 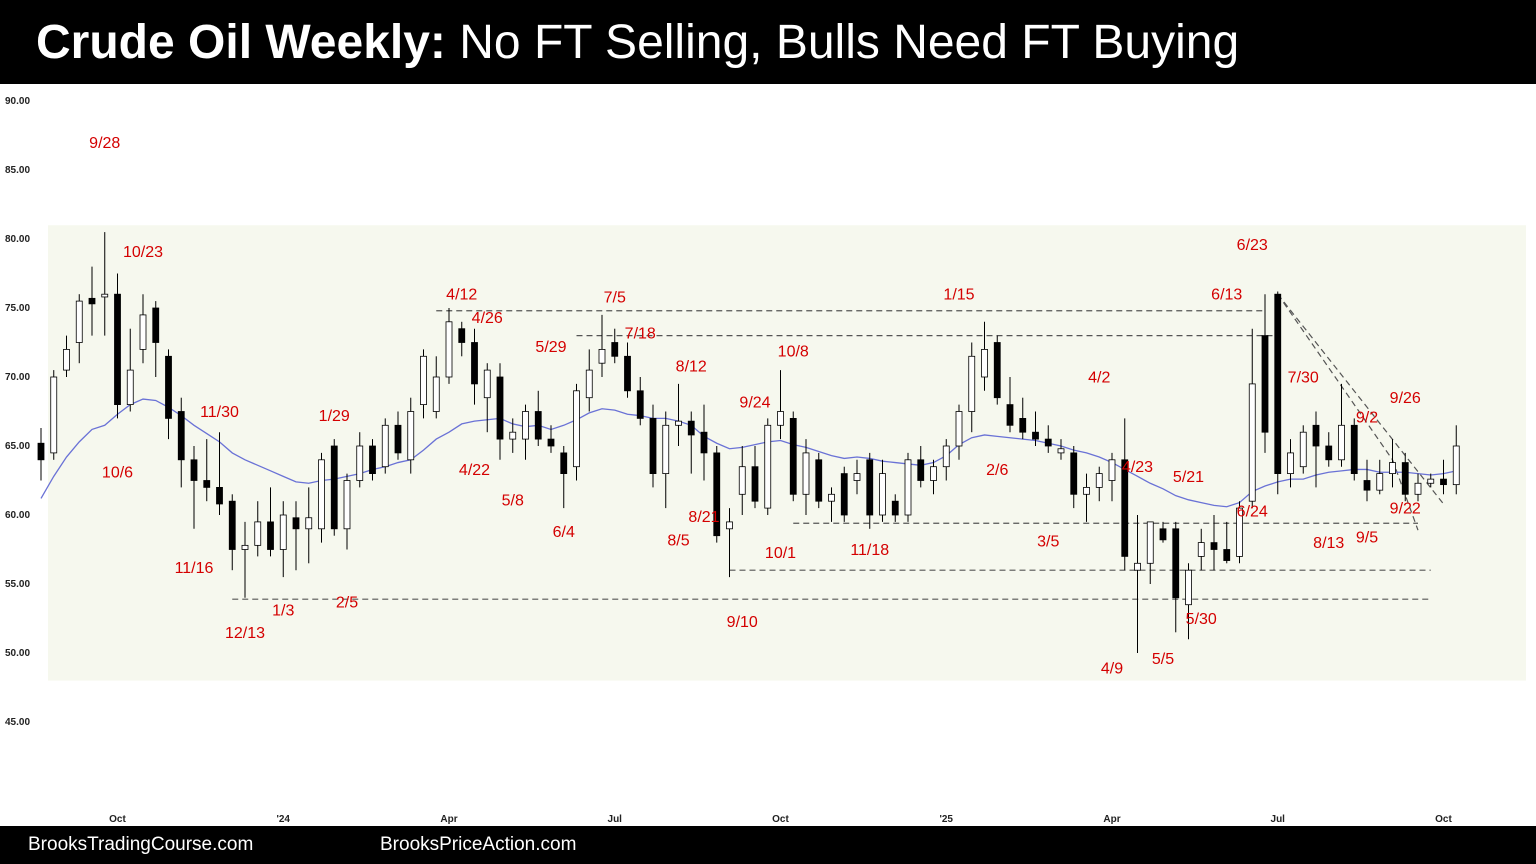 What do you see at coordinates (564, 532) in the screenshot?
I see `date-annotation: 6/4` at bounding box center [564, 532].